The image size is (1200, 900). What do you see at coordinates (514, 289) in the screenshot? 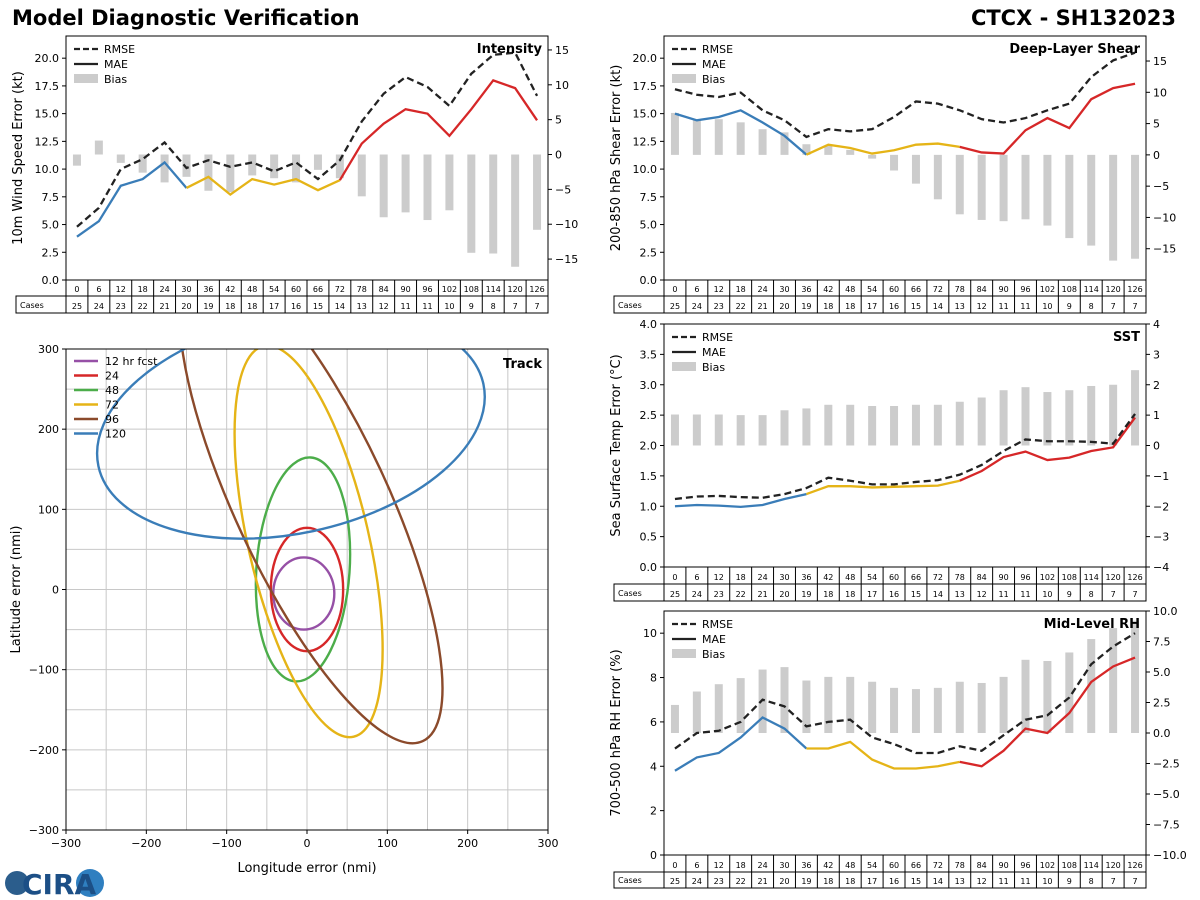
I see `hour-label: 120` at bounding box center [514, 289].